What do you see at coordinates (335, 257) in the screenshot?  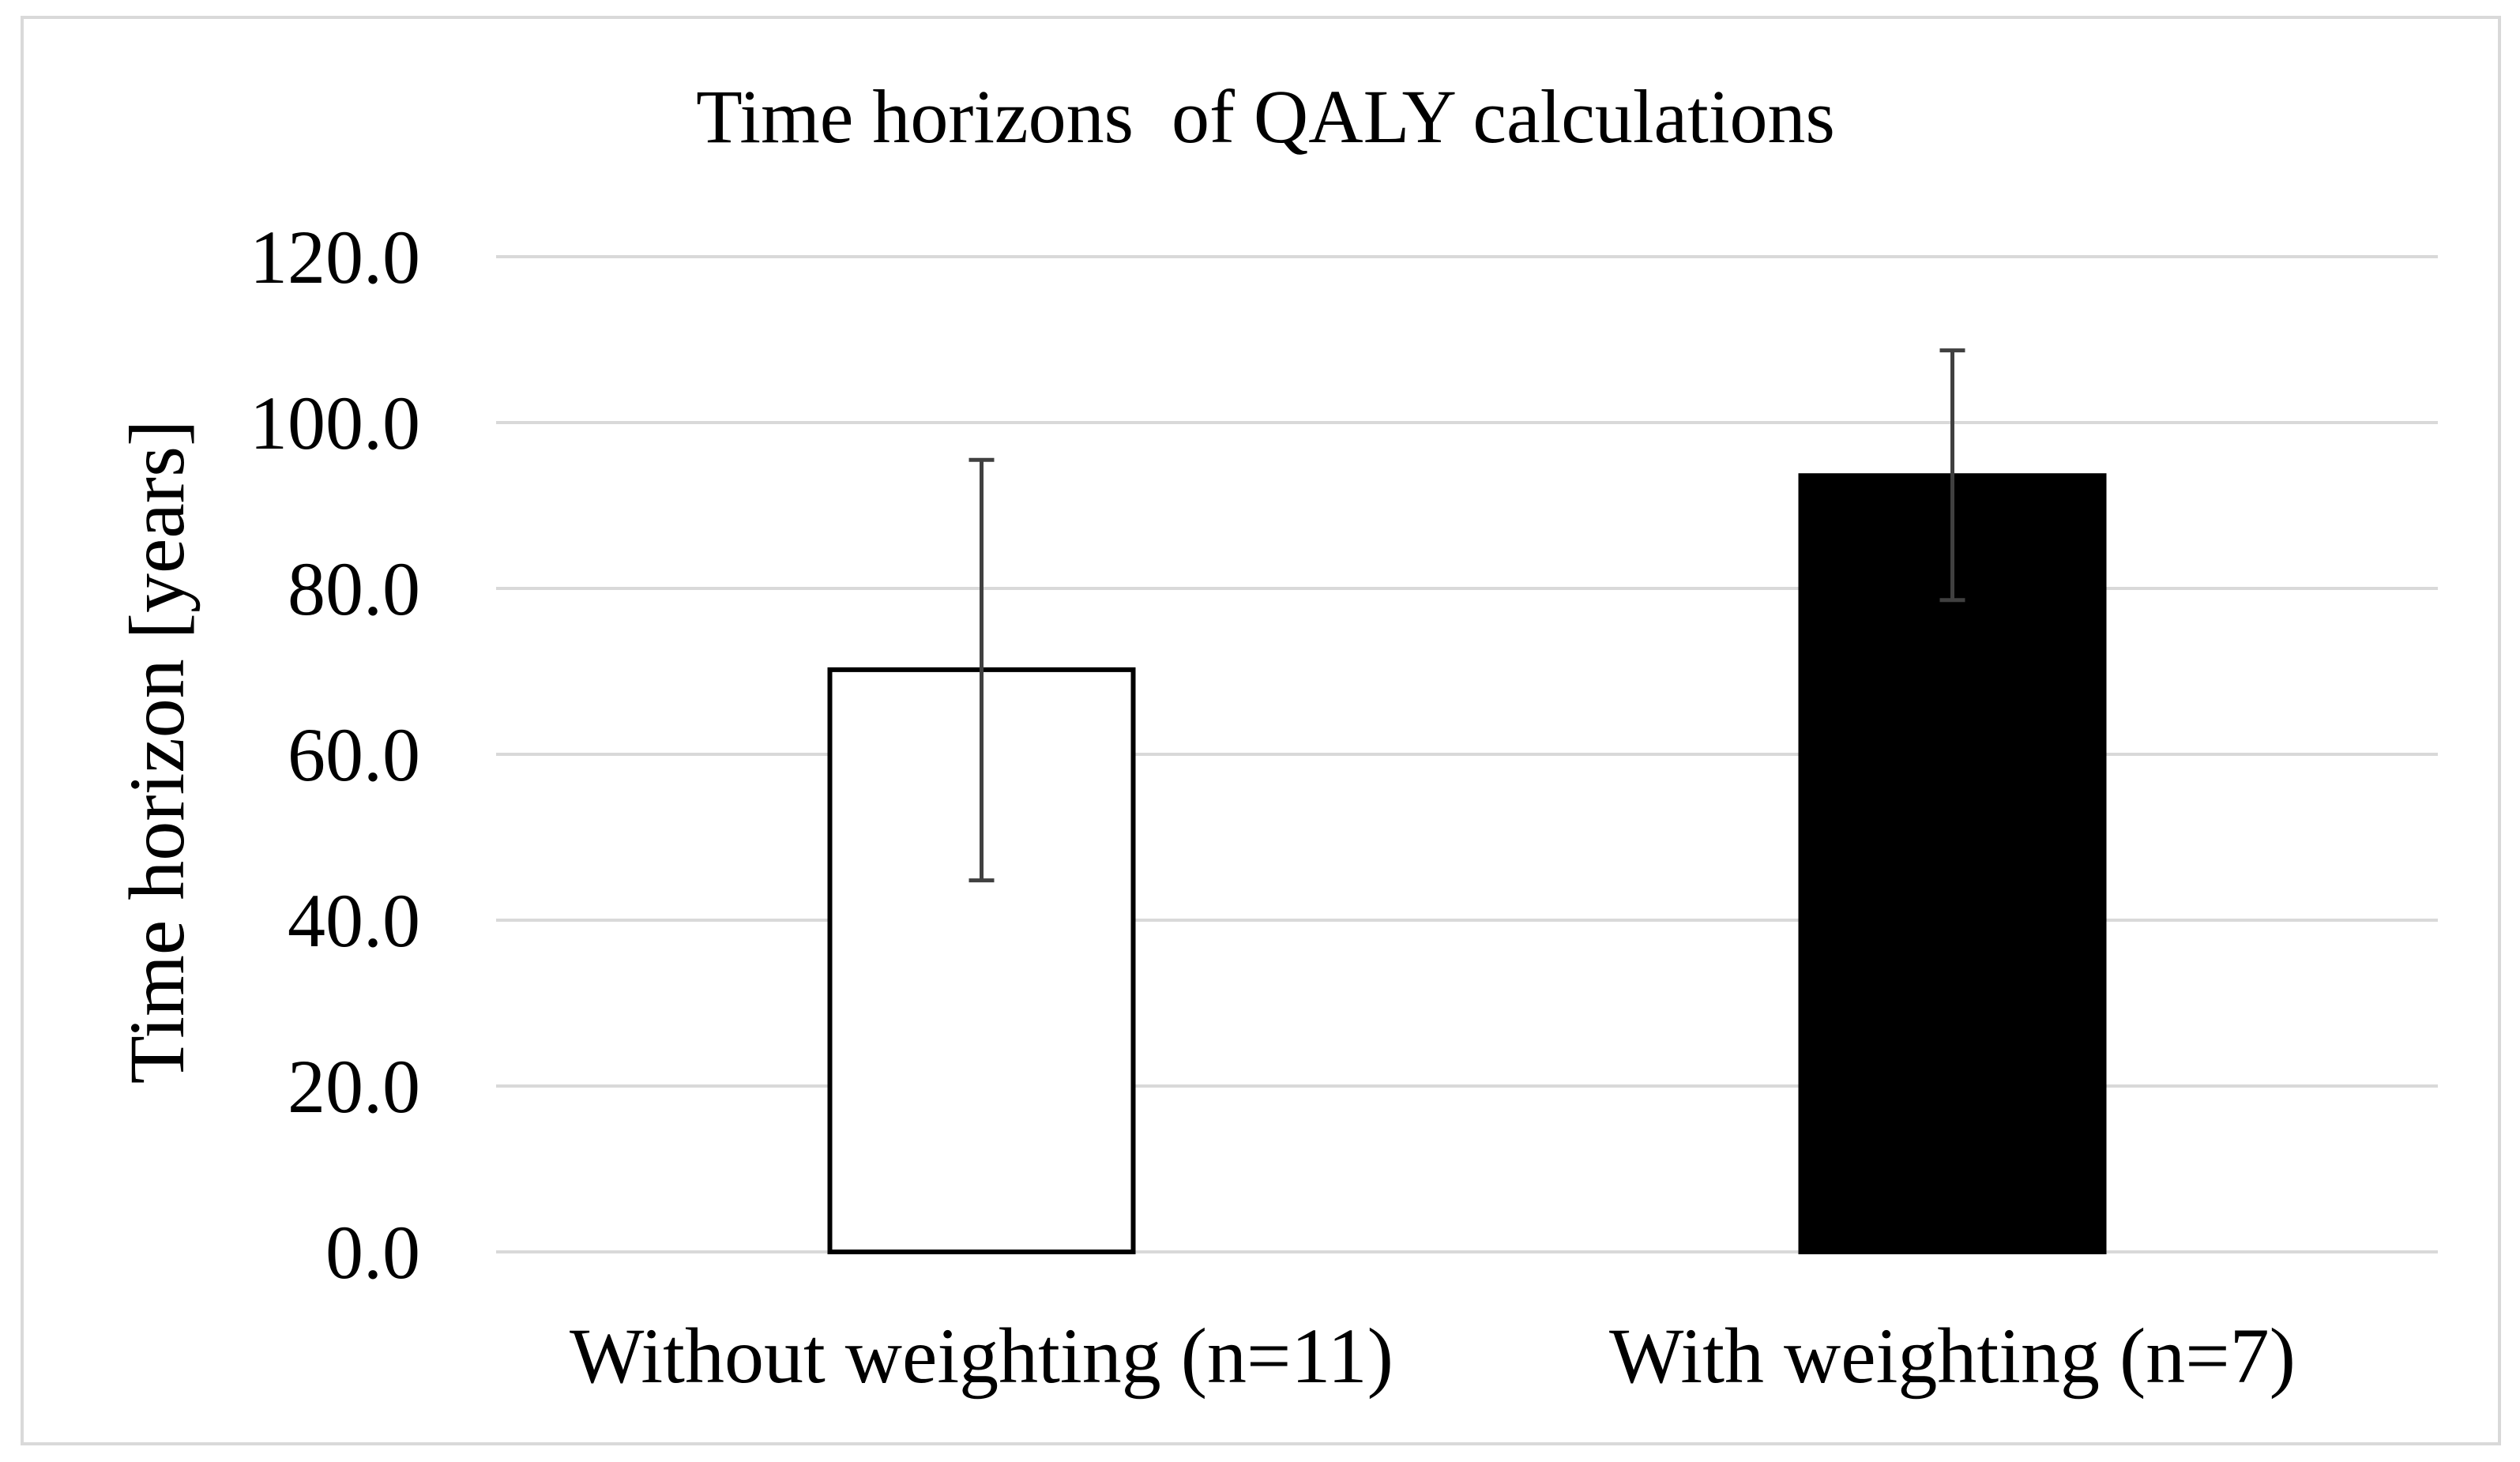 I see `y-tick-label: 120.0` at bounding box center [335, 257].